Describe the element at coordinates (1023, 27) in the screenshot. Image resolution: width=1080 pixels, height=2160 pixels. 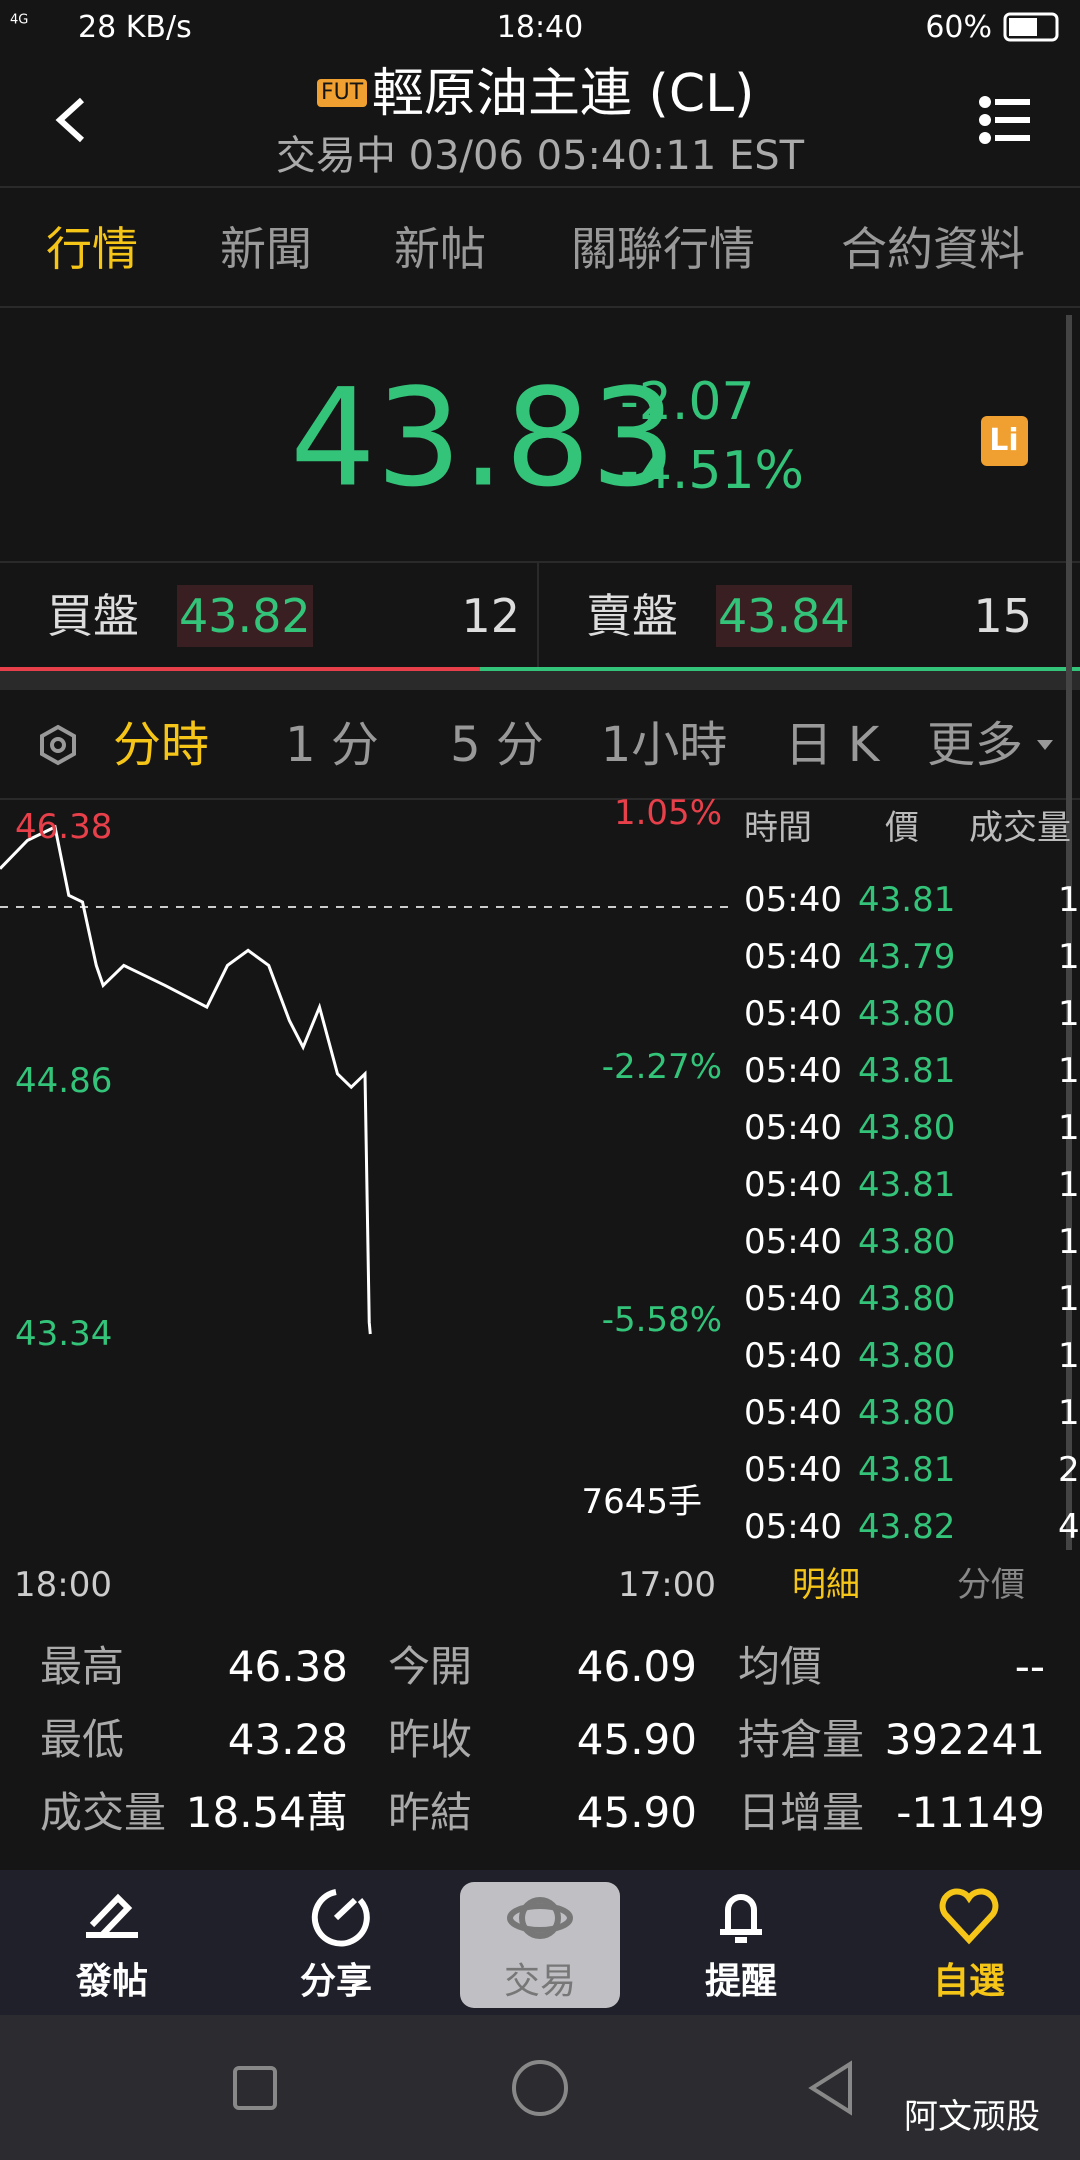
I see `battery-level` at that location.